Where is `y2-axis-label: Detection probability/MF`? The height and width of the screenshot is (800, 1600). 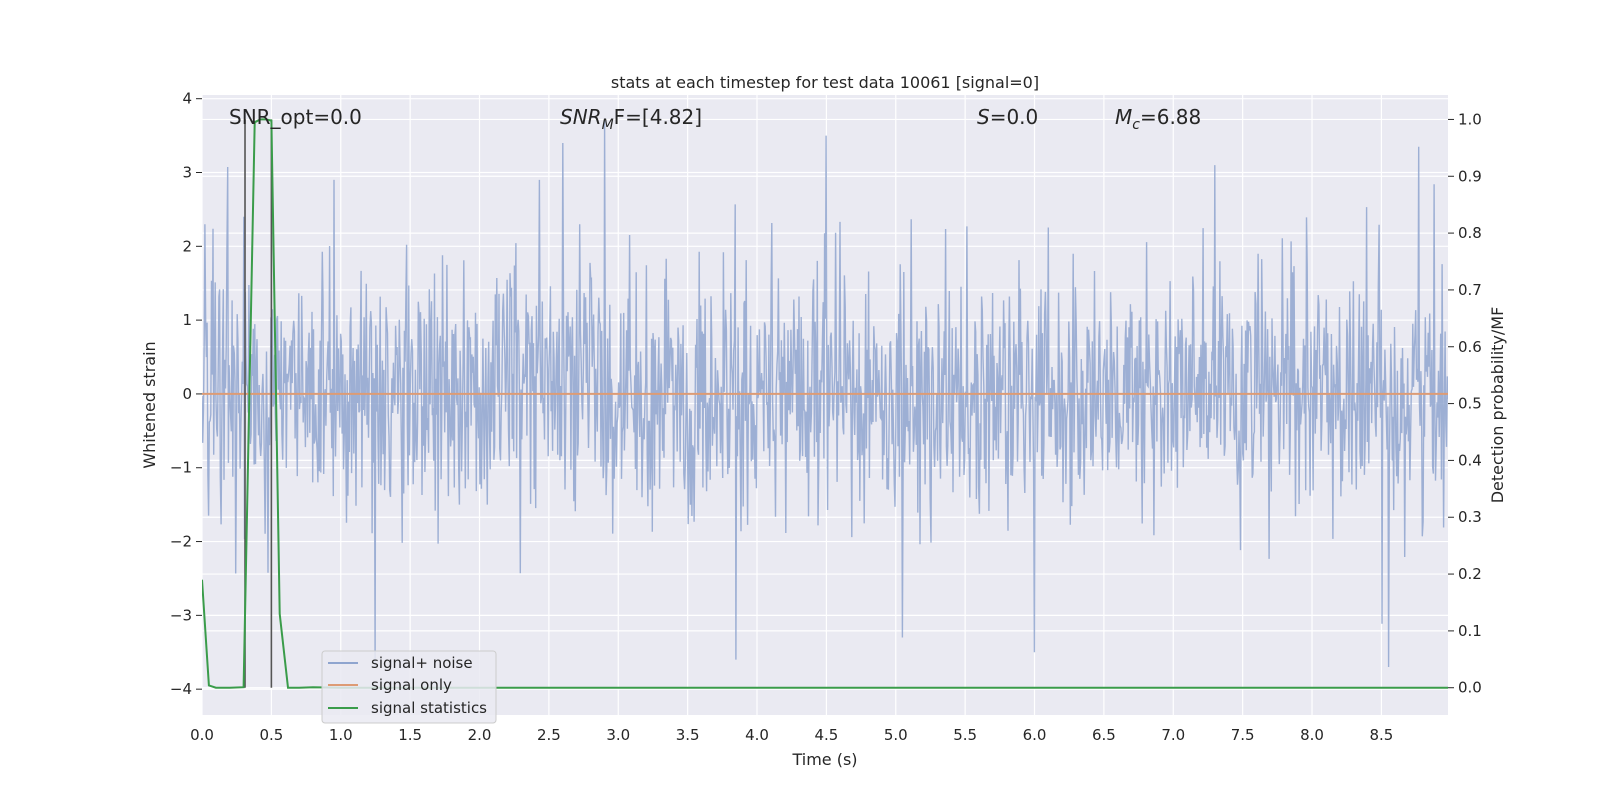 y2-axis-label: Detection probability/MF is located at coordinates (1497, 405).